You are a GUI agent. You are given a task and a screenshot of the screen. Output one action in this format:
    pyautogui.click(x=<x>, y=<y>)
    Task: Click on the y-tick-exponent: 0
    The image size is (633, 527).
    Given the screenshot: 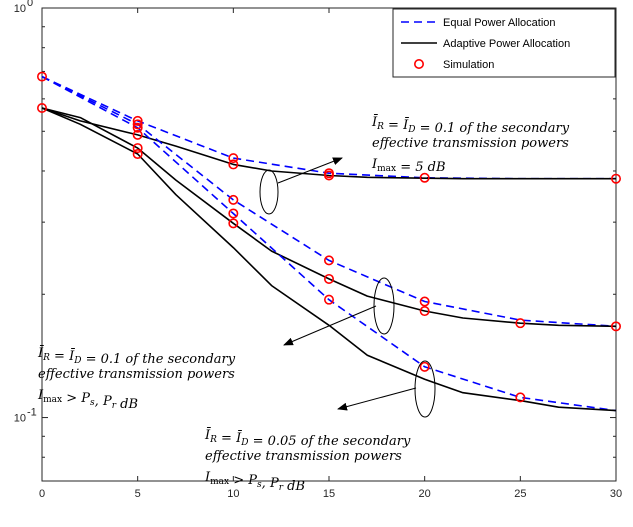 What is the action you would take?
    pyautogui.click(x=30, y=4)
    